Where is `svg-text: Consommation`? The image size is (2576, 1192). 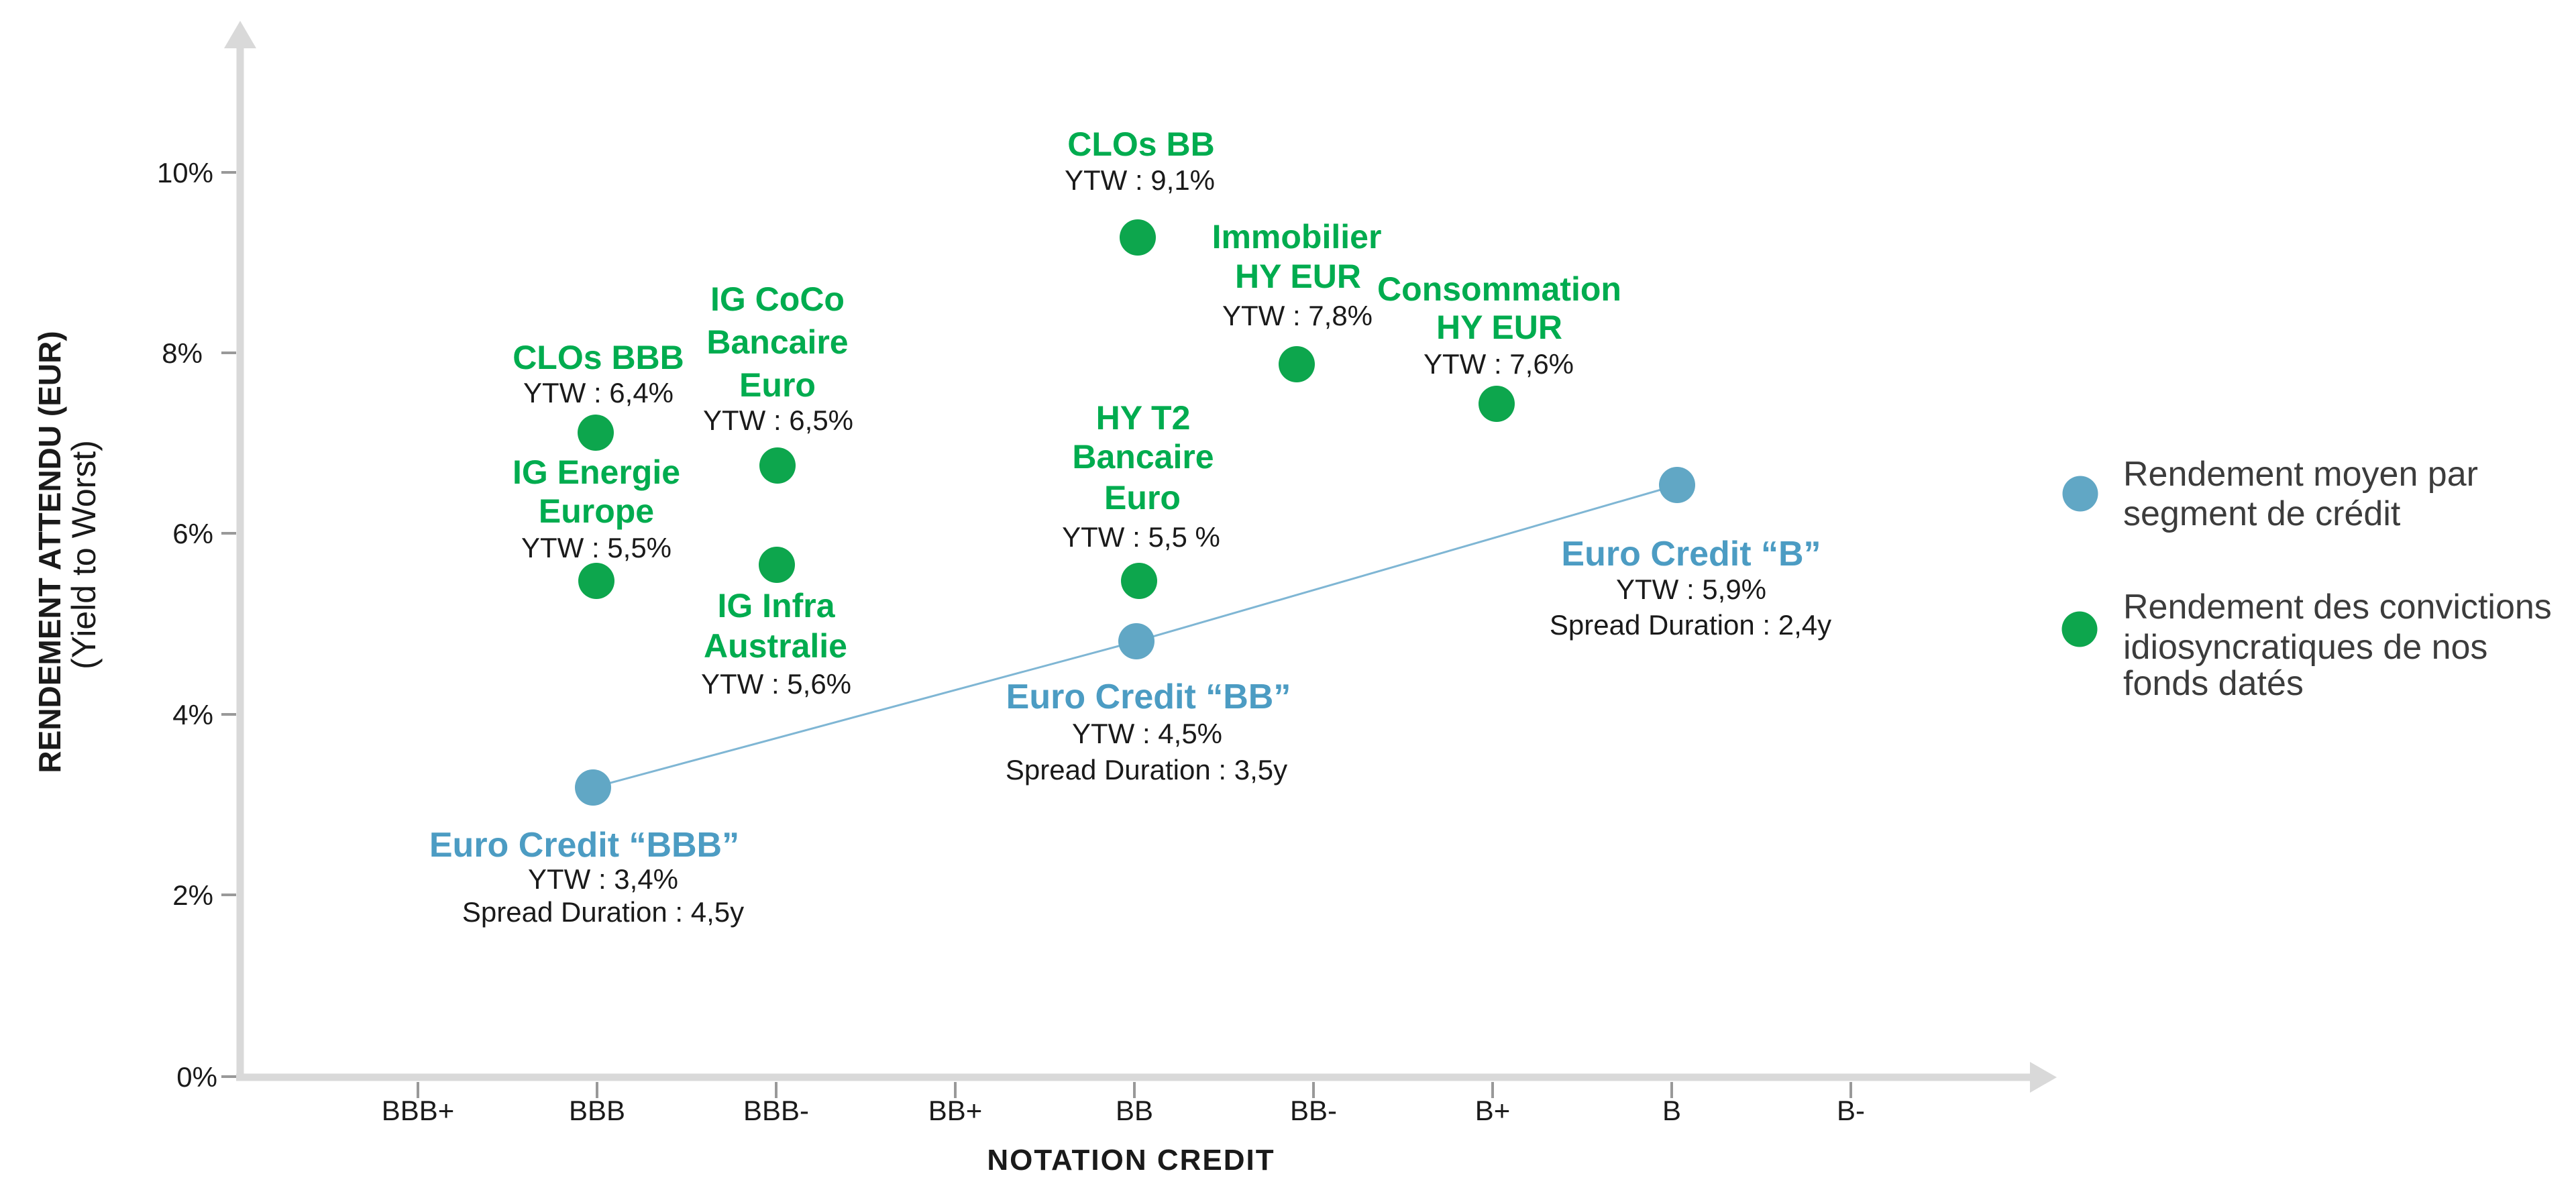
svg-text: Consommation is located at coordinates (1499, 289).